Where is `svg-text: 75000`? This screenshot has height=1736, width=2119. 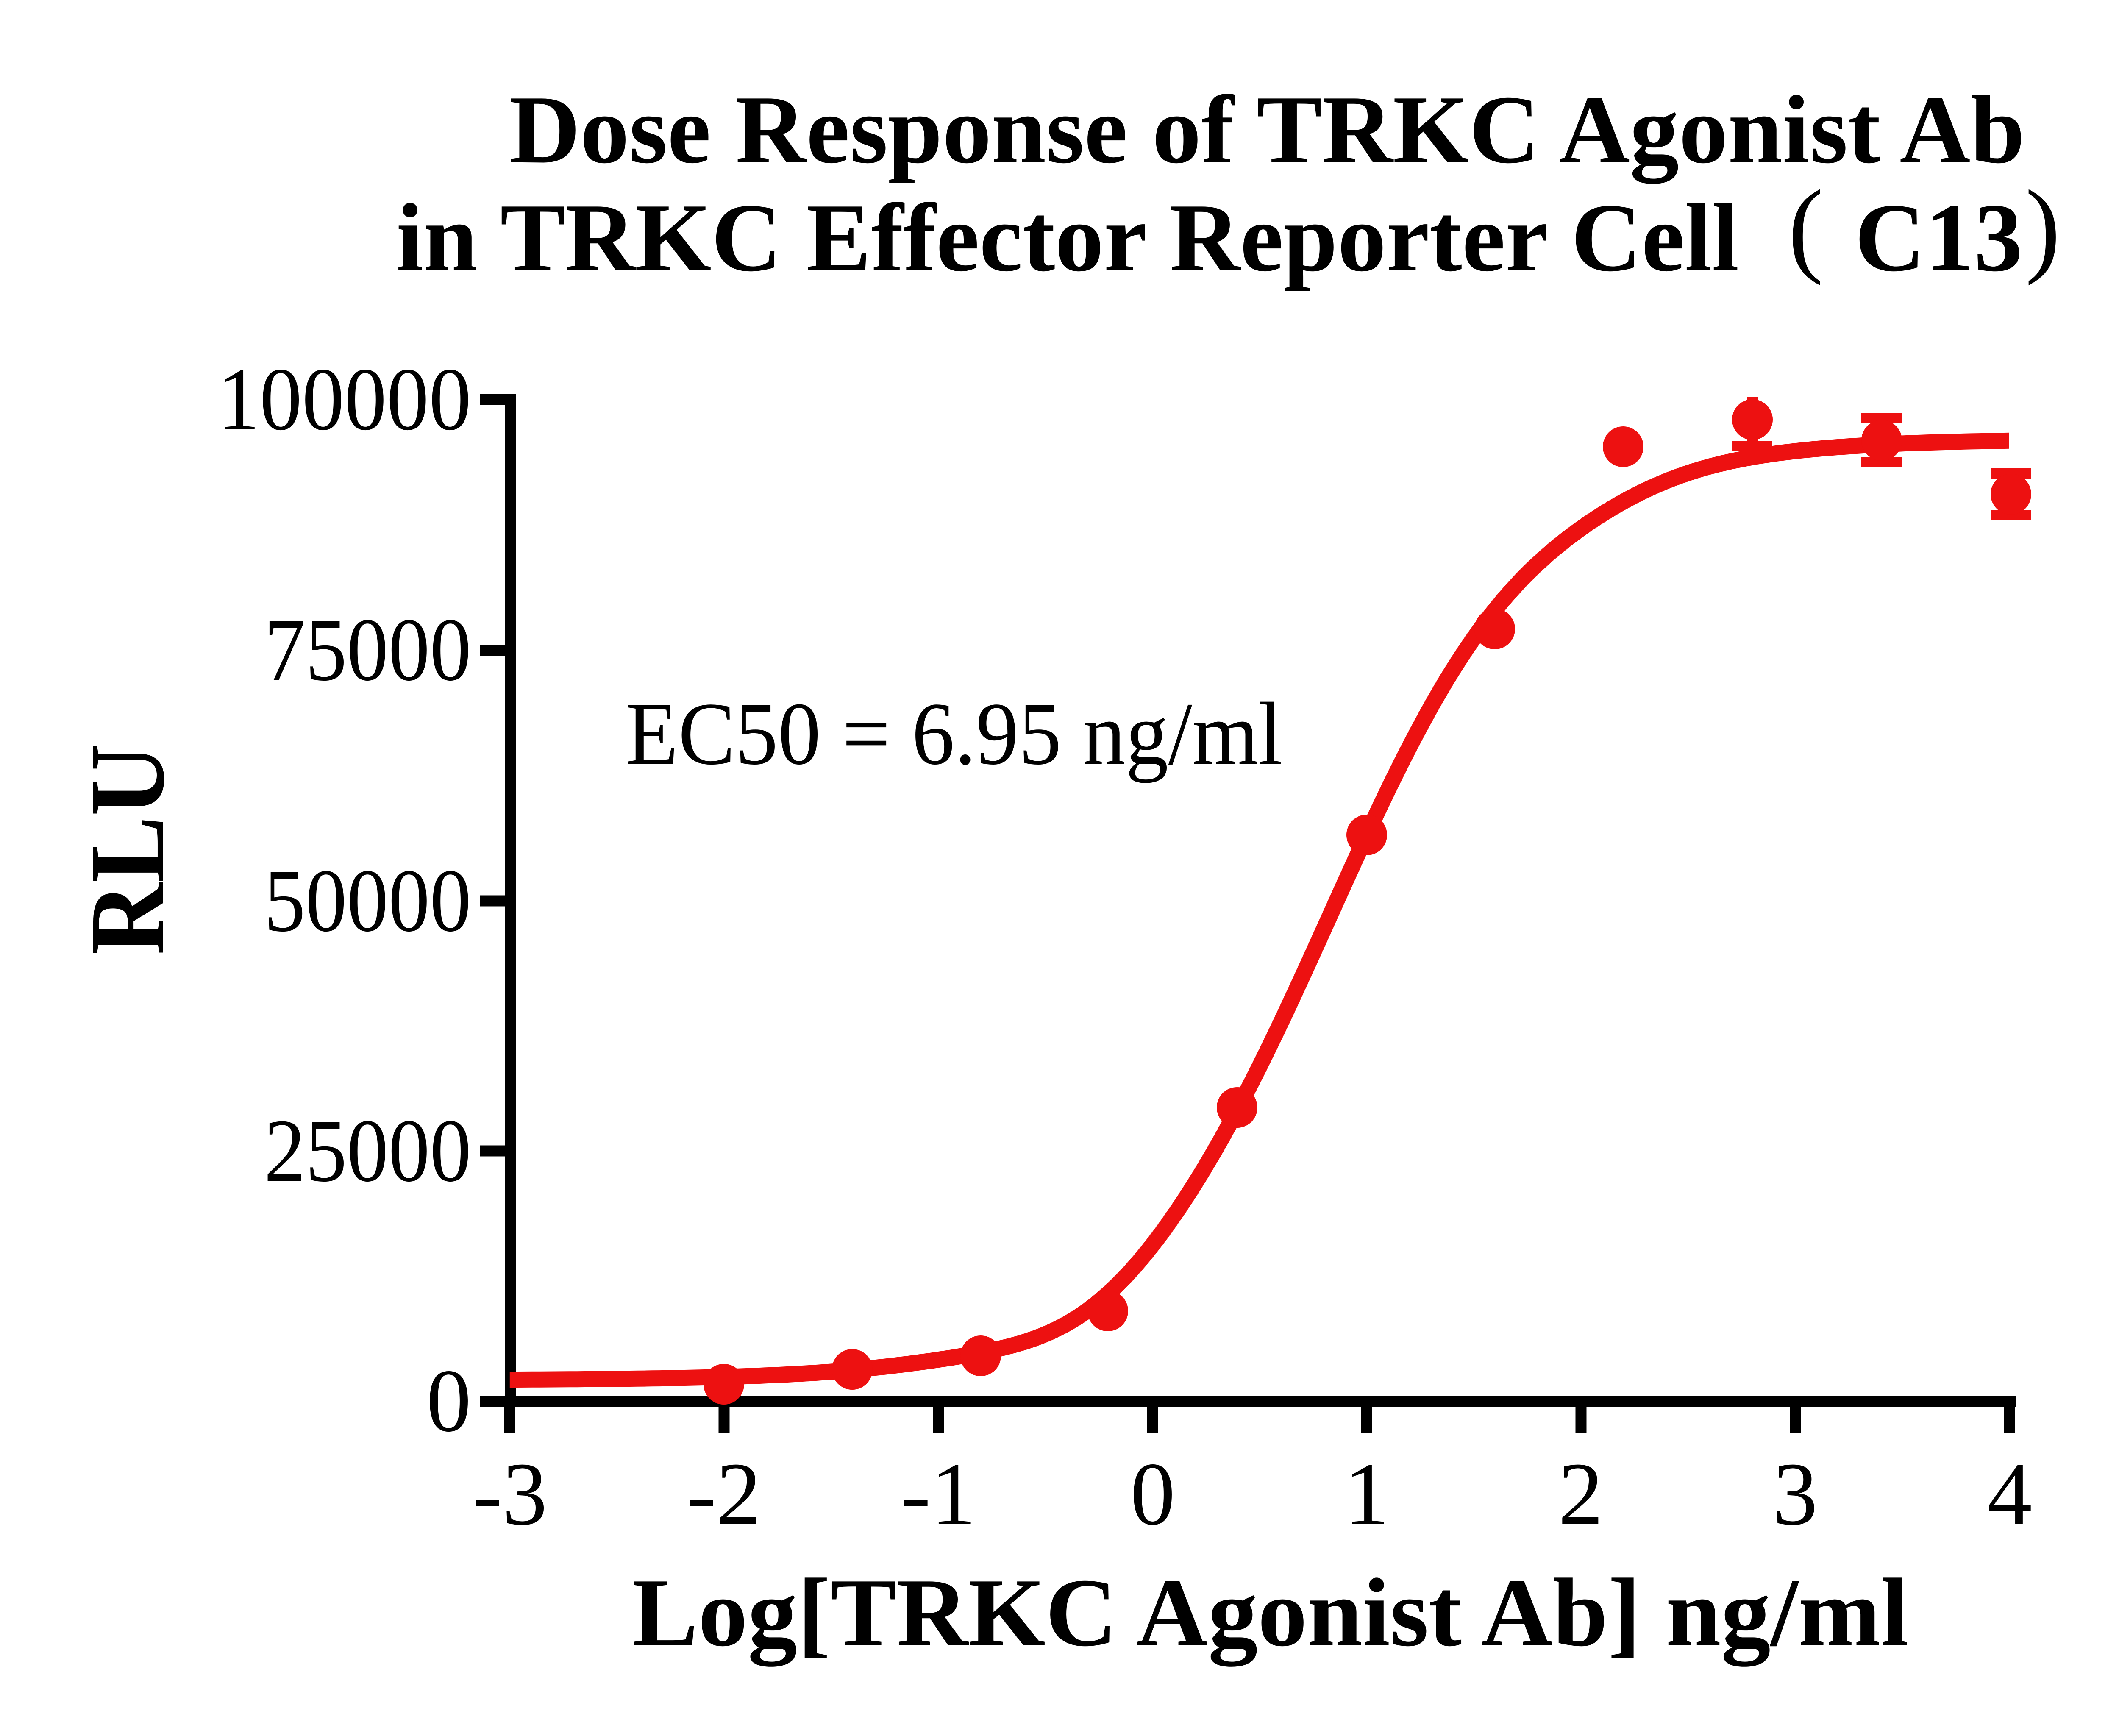
svg-text: 75000 is located at coordinates (368, 649).